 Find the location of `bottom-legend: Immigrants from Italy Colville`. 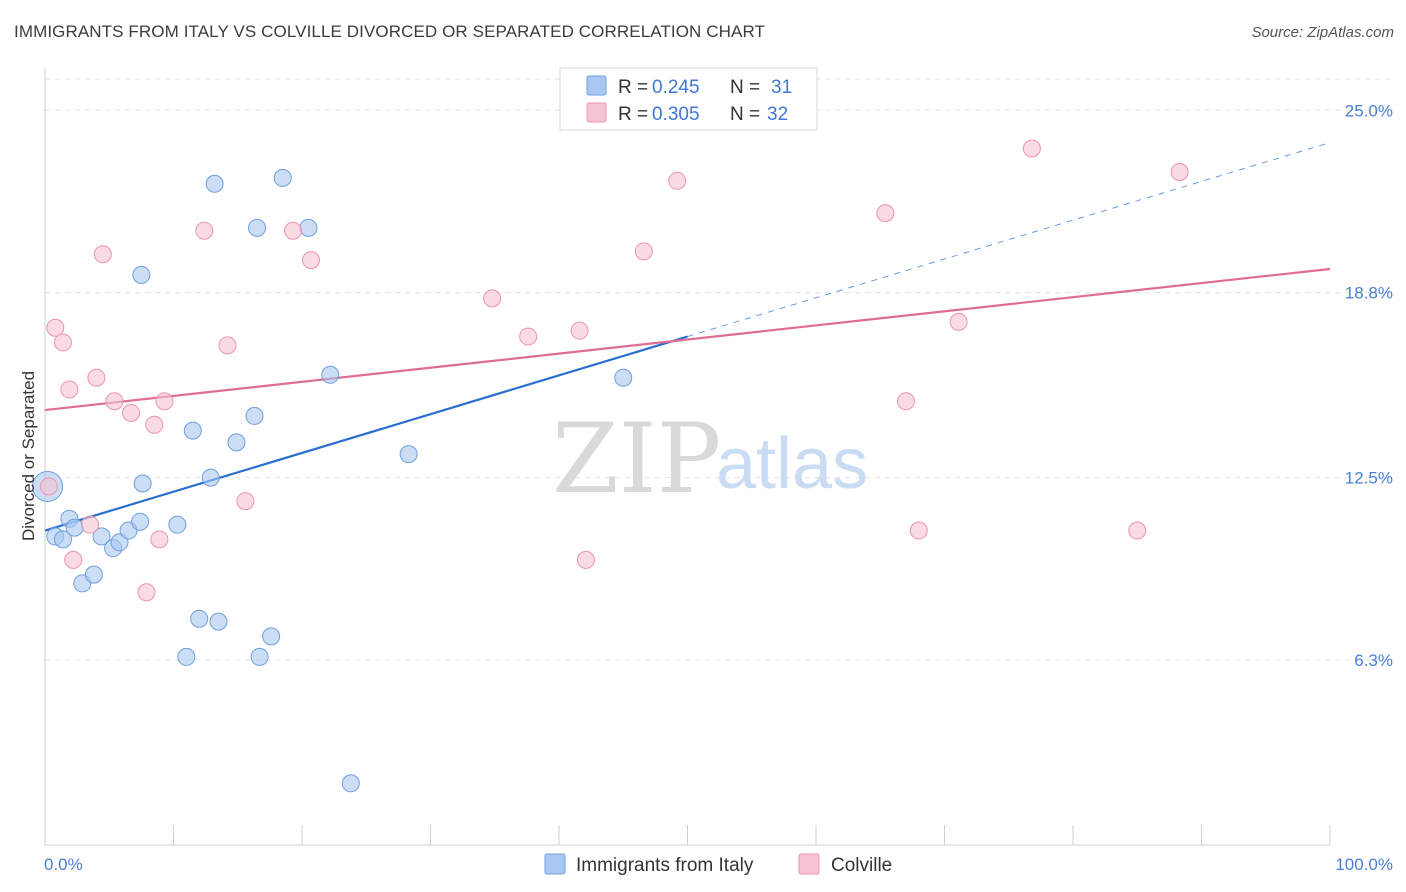

bottom-legend: Immigrants from Italy Colville is located at coordinates (718, 864).